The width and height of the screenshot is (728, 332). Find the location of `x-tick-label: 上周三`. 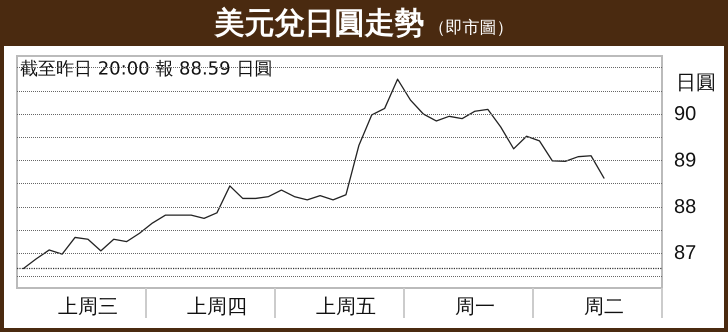

x-tick-label: 上周三 is located at coordinates (88, 306).